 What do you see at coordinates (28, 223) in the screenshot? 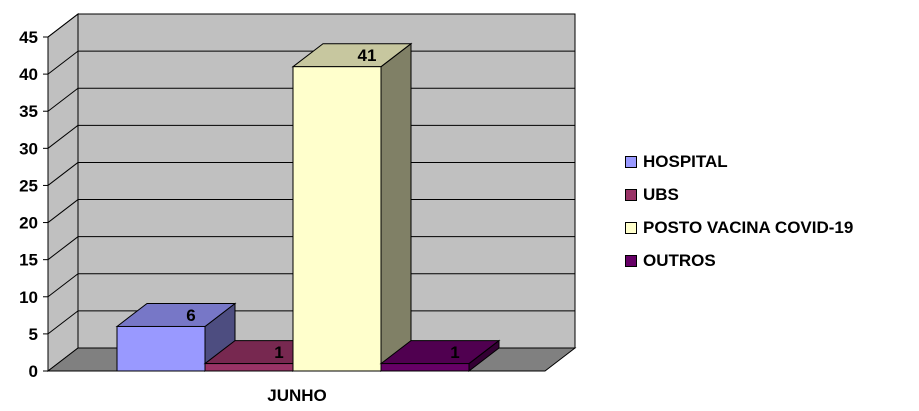
I see `y-tick-label: 20` at bounding box center [28, 223].